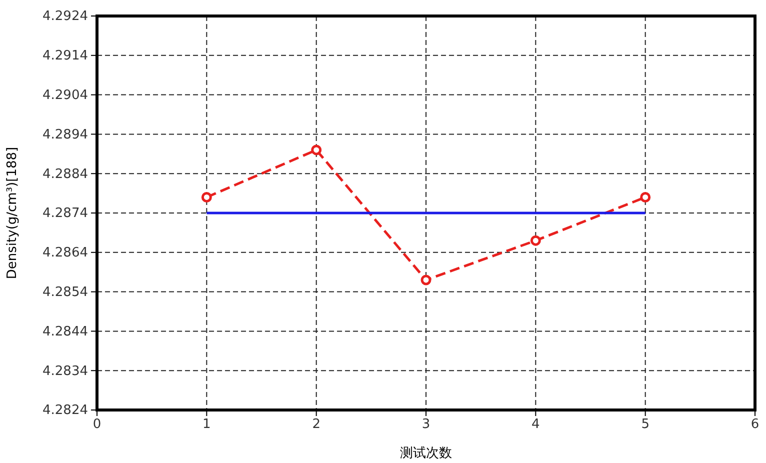 The image size is (766, 463). Describe the element at coordinates (65, 292) in the screenshot. I see `y-tick-label: 4.2854` at that location.